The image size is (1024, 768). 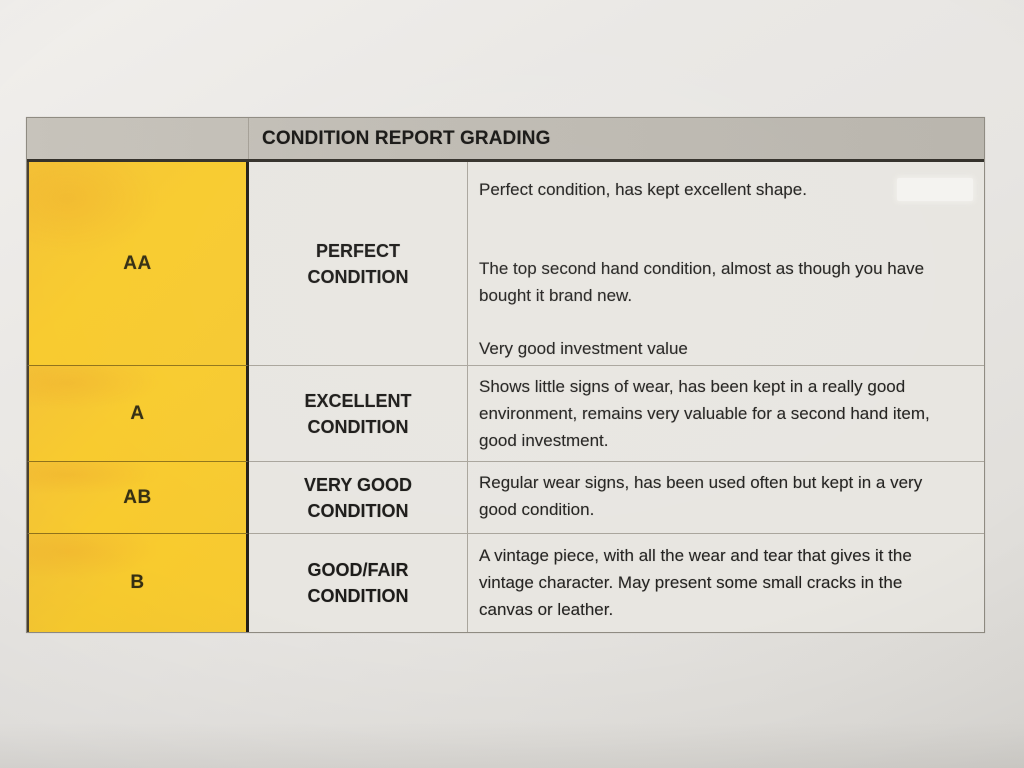 What do you see at coordinates (358, 400) in the screenshot?
I see `condition-name-line: EXCELLENT` at bounding box center [358, 400].